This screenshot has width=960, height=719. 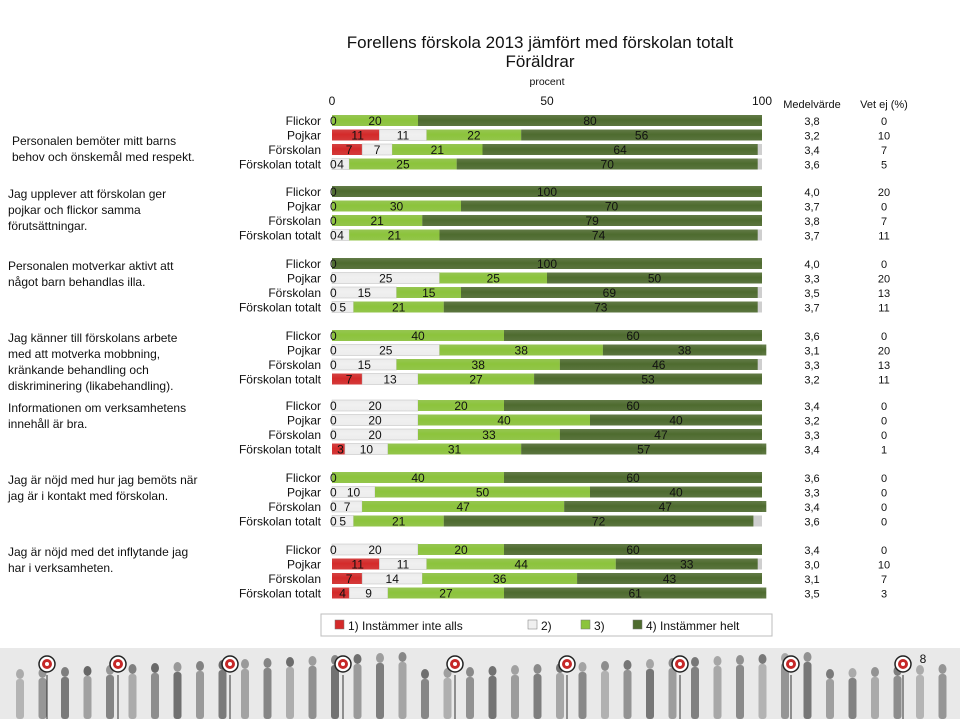 I want to click on data-label: 56, so click(x=642, y=136).